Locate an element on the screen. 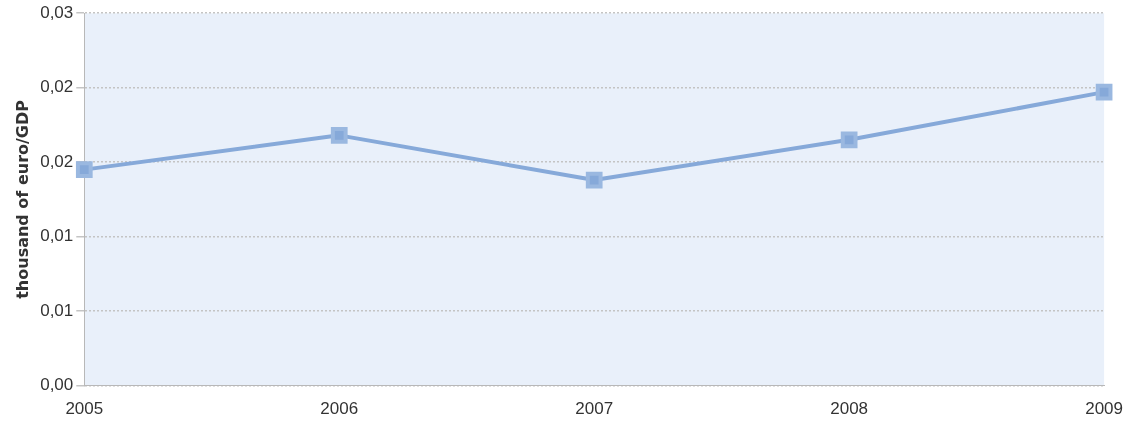 The image size is (1137, 444). y-tick-label: 0,03 is located at coordinates (57, 12).